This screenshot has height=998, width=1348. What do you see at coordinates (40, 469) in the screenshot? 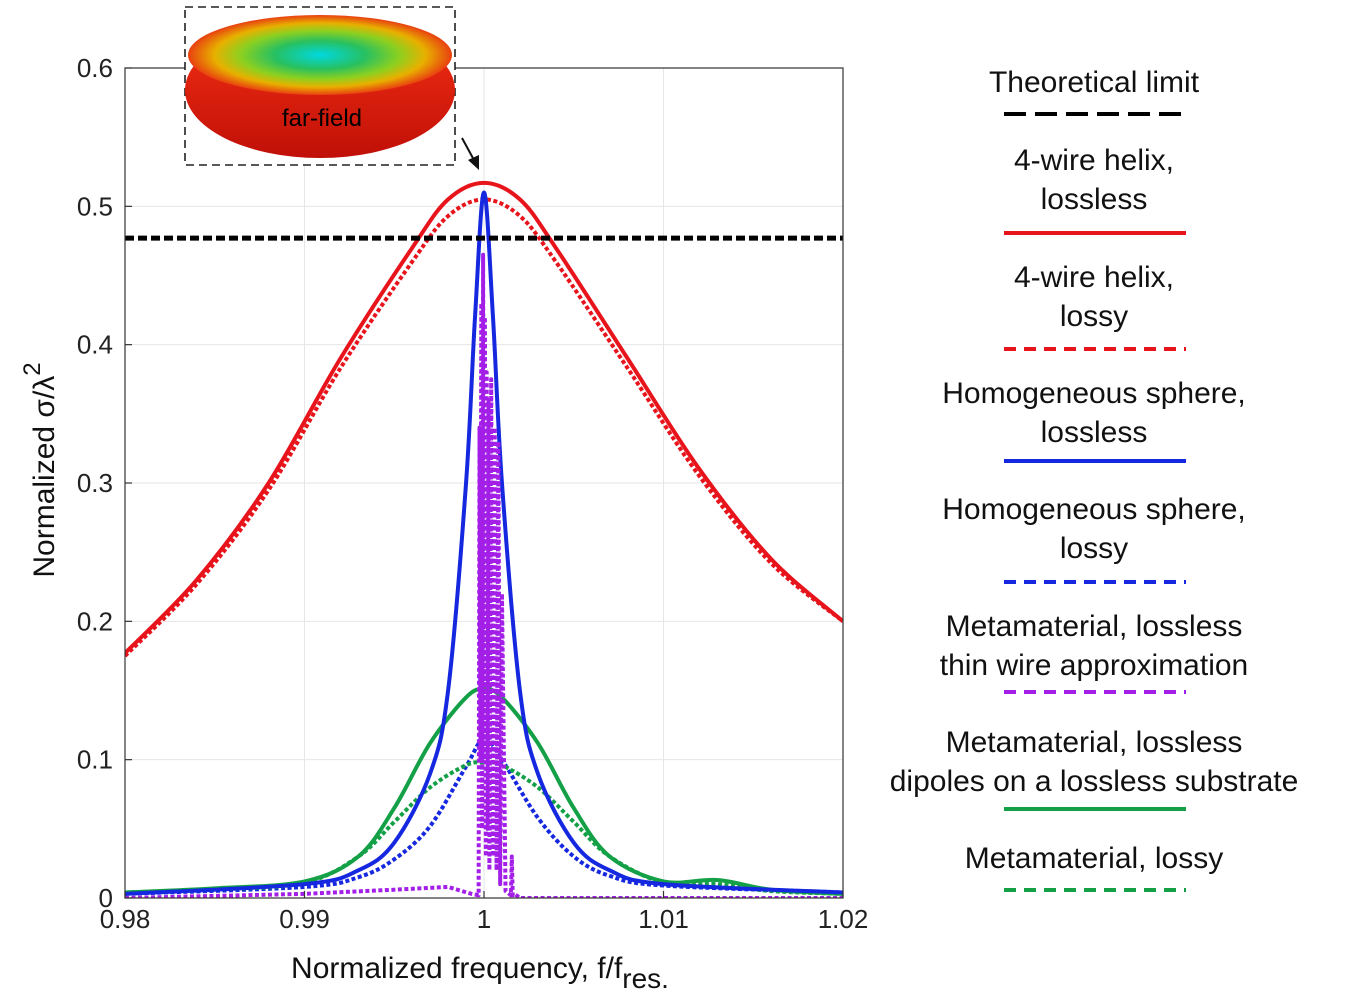
I see `y-axis-label: Normalized σ/λ2` at bounding box center [40, 469].